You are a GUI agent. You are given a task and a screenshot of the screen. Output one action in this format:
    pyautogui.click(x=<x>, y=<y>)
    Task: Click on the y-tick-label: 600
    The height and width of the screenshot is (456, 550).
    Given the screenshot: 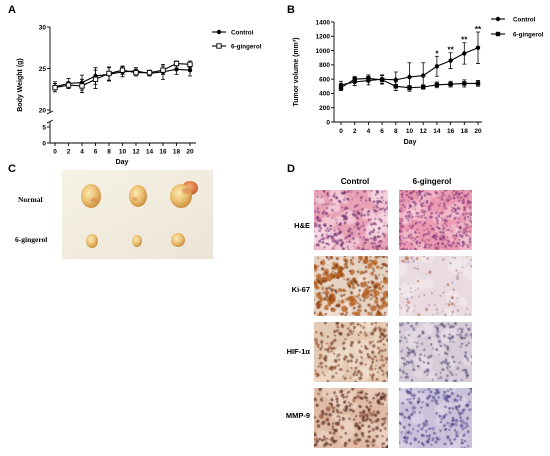 What is the action you would take?
    pyautogui.click(x=324, y=79)
    